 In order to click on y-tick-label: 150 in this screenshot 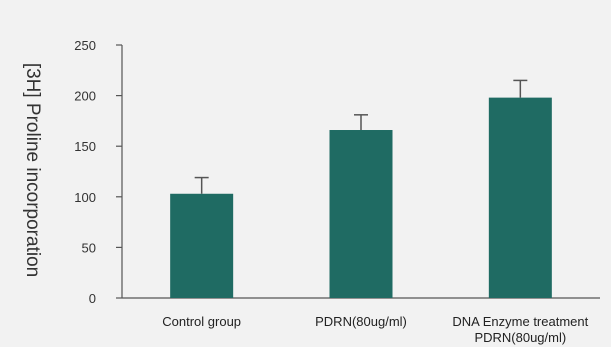, I will do `click(85, 146)`.